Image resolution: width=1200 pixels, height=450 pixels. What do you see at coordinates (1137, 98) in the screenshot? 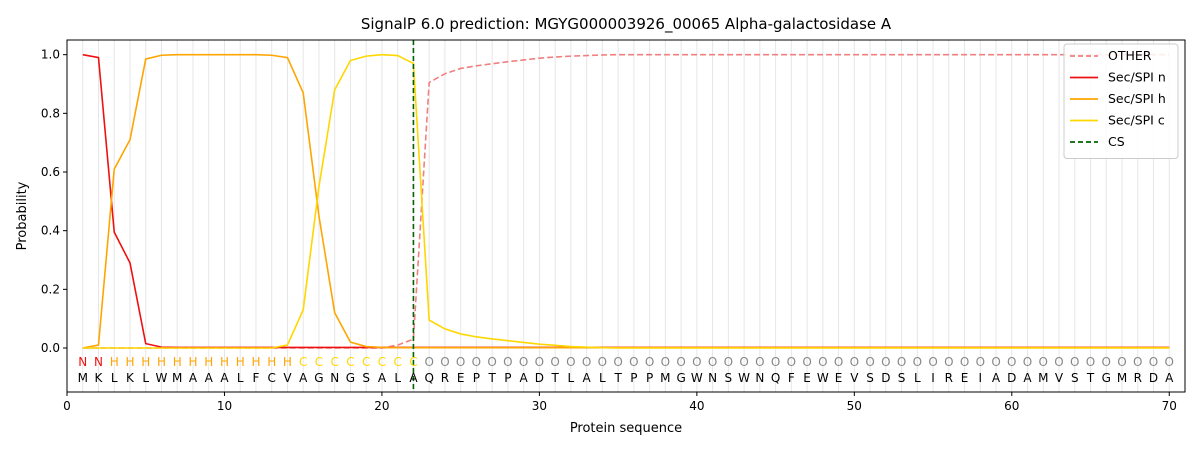
I see `legend-entry: Sec/SPI h` at bounding box center [1137, 98].